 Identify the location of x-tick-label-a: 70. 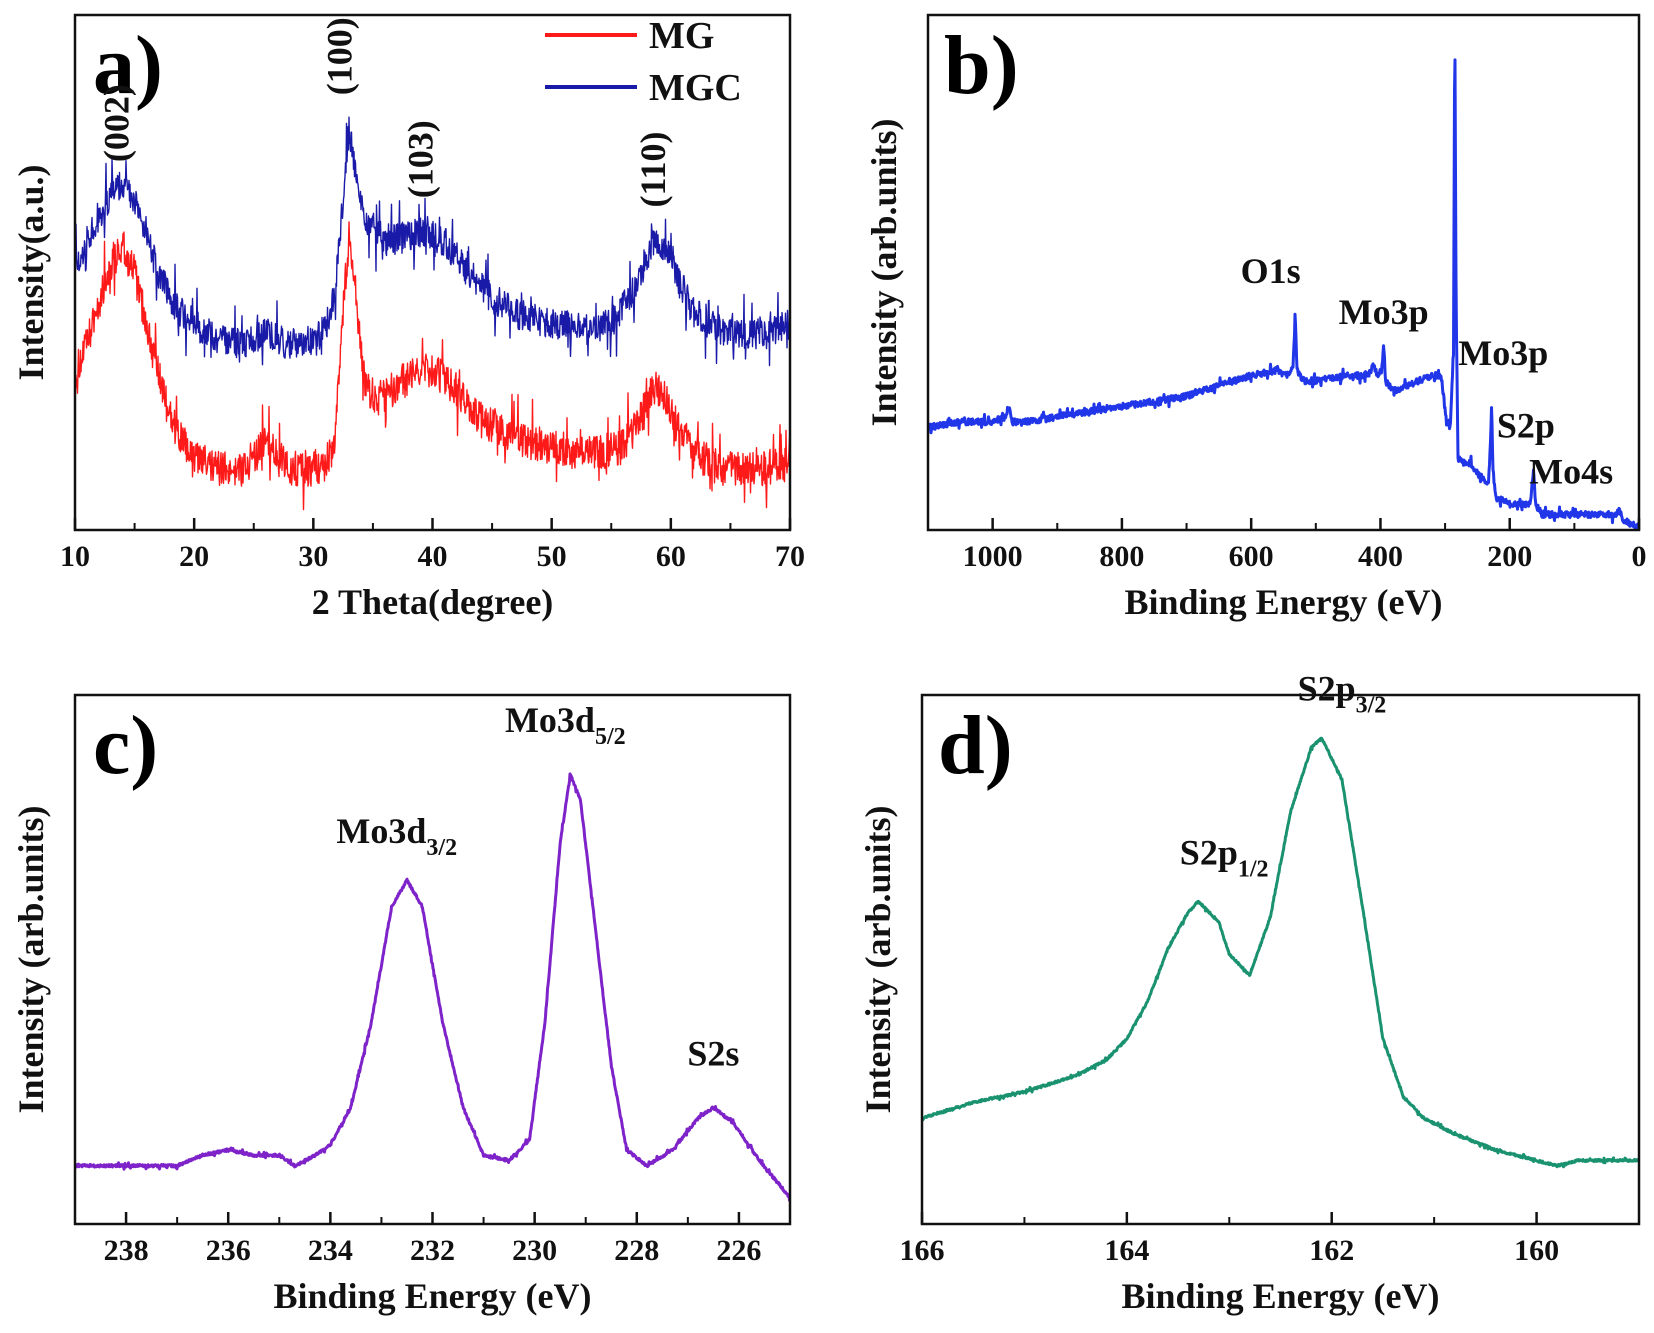
(790, 556).